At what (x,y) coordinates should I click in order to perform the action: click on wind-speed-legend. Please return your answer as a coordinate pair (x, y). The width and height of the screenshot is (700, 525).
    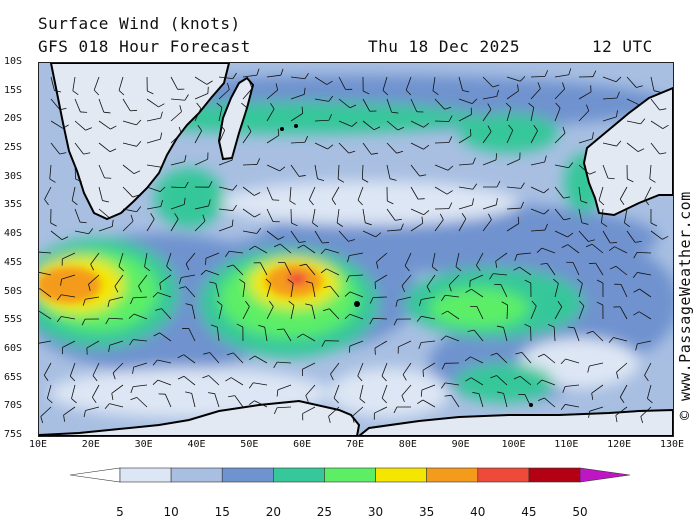
    Looking at the image, I should click on (350, 475).